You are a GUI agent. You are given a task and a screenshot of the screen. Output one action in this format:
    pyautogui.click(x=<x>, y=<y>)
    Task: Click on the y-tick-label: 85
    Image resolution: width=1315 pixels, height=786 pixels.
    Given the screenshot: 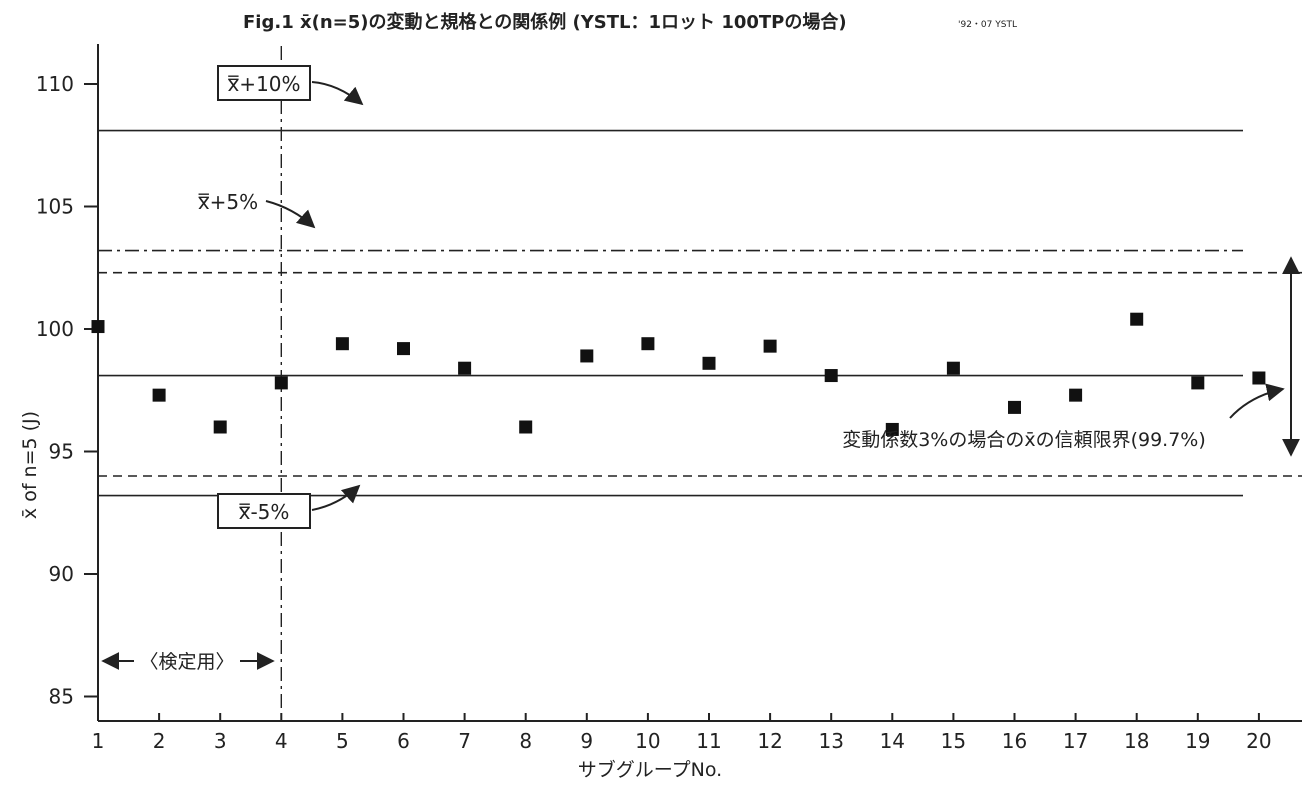 What is the action you would take?
    pyautogui.click(x=61, y=697)
    